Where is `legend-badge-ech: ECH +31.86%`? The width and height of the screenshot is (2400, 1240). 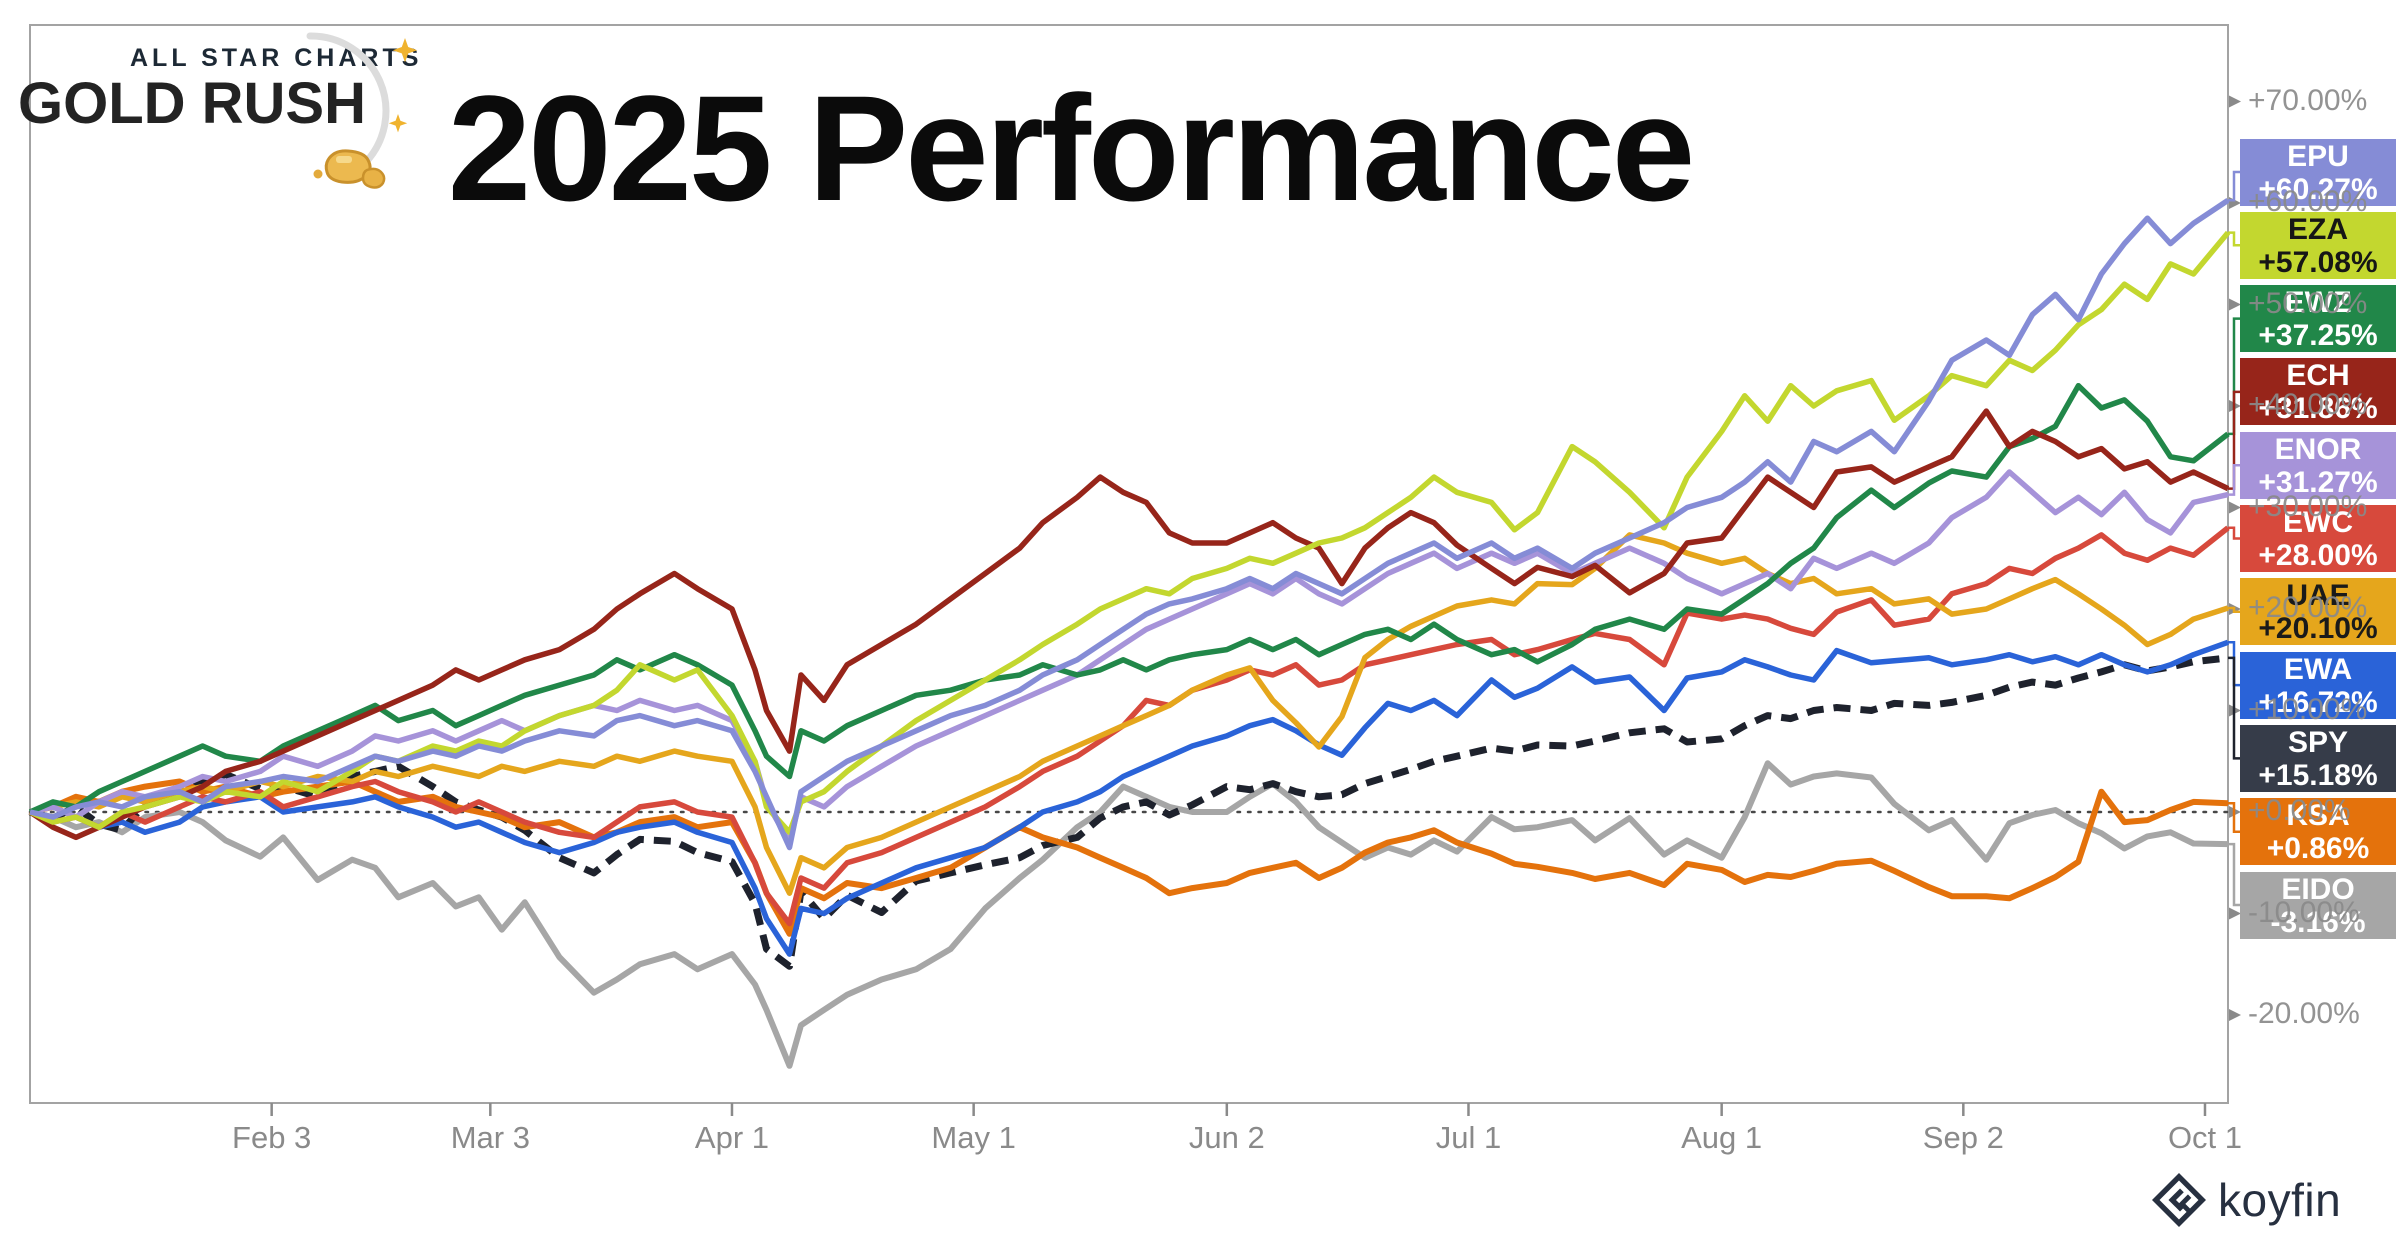 legend-badge-ech: ECH +31.86% is located at coordinates (2318, 392).